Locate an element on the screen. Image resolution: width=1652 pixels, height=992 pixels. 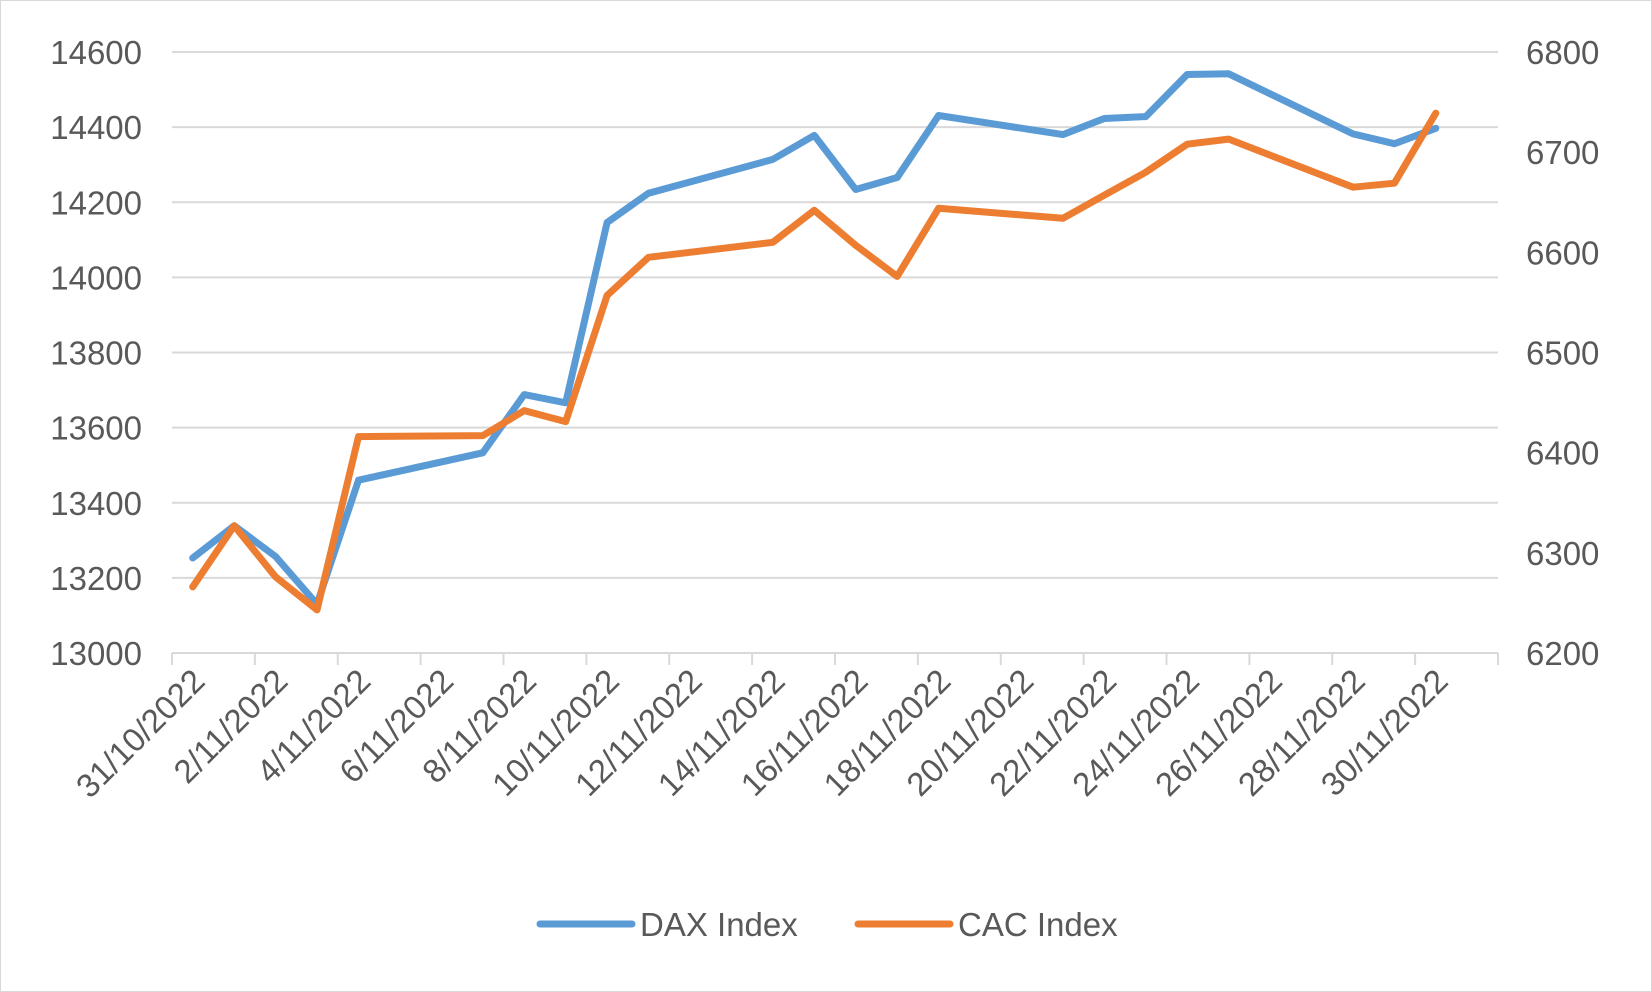
y-left-tick-label: 13200 is located at coordinates (96, 578).